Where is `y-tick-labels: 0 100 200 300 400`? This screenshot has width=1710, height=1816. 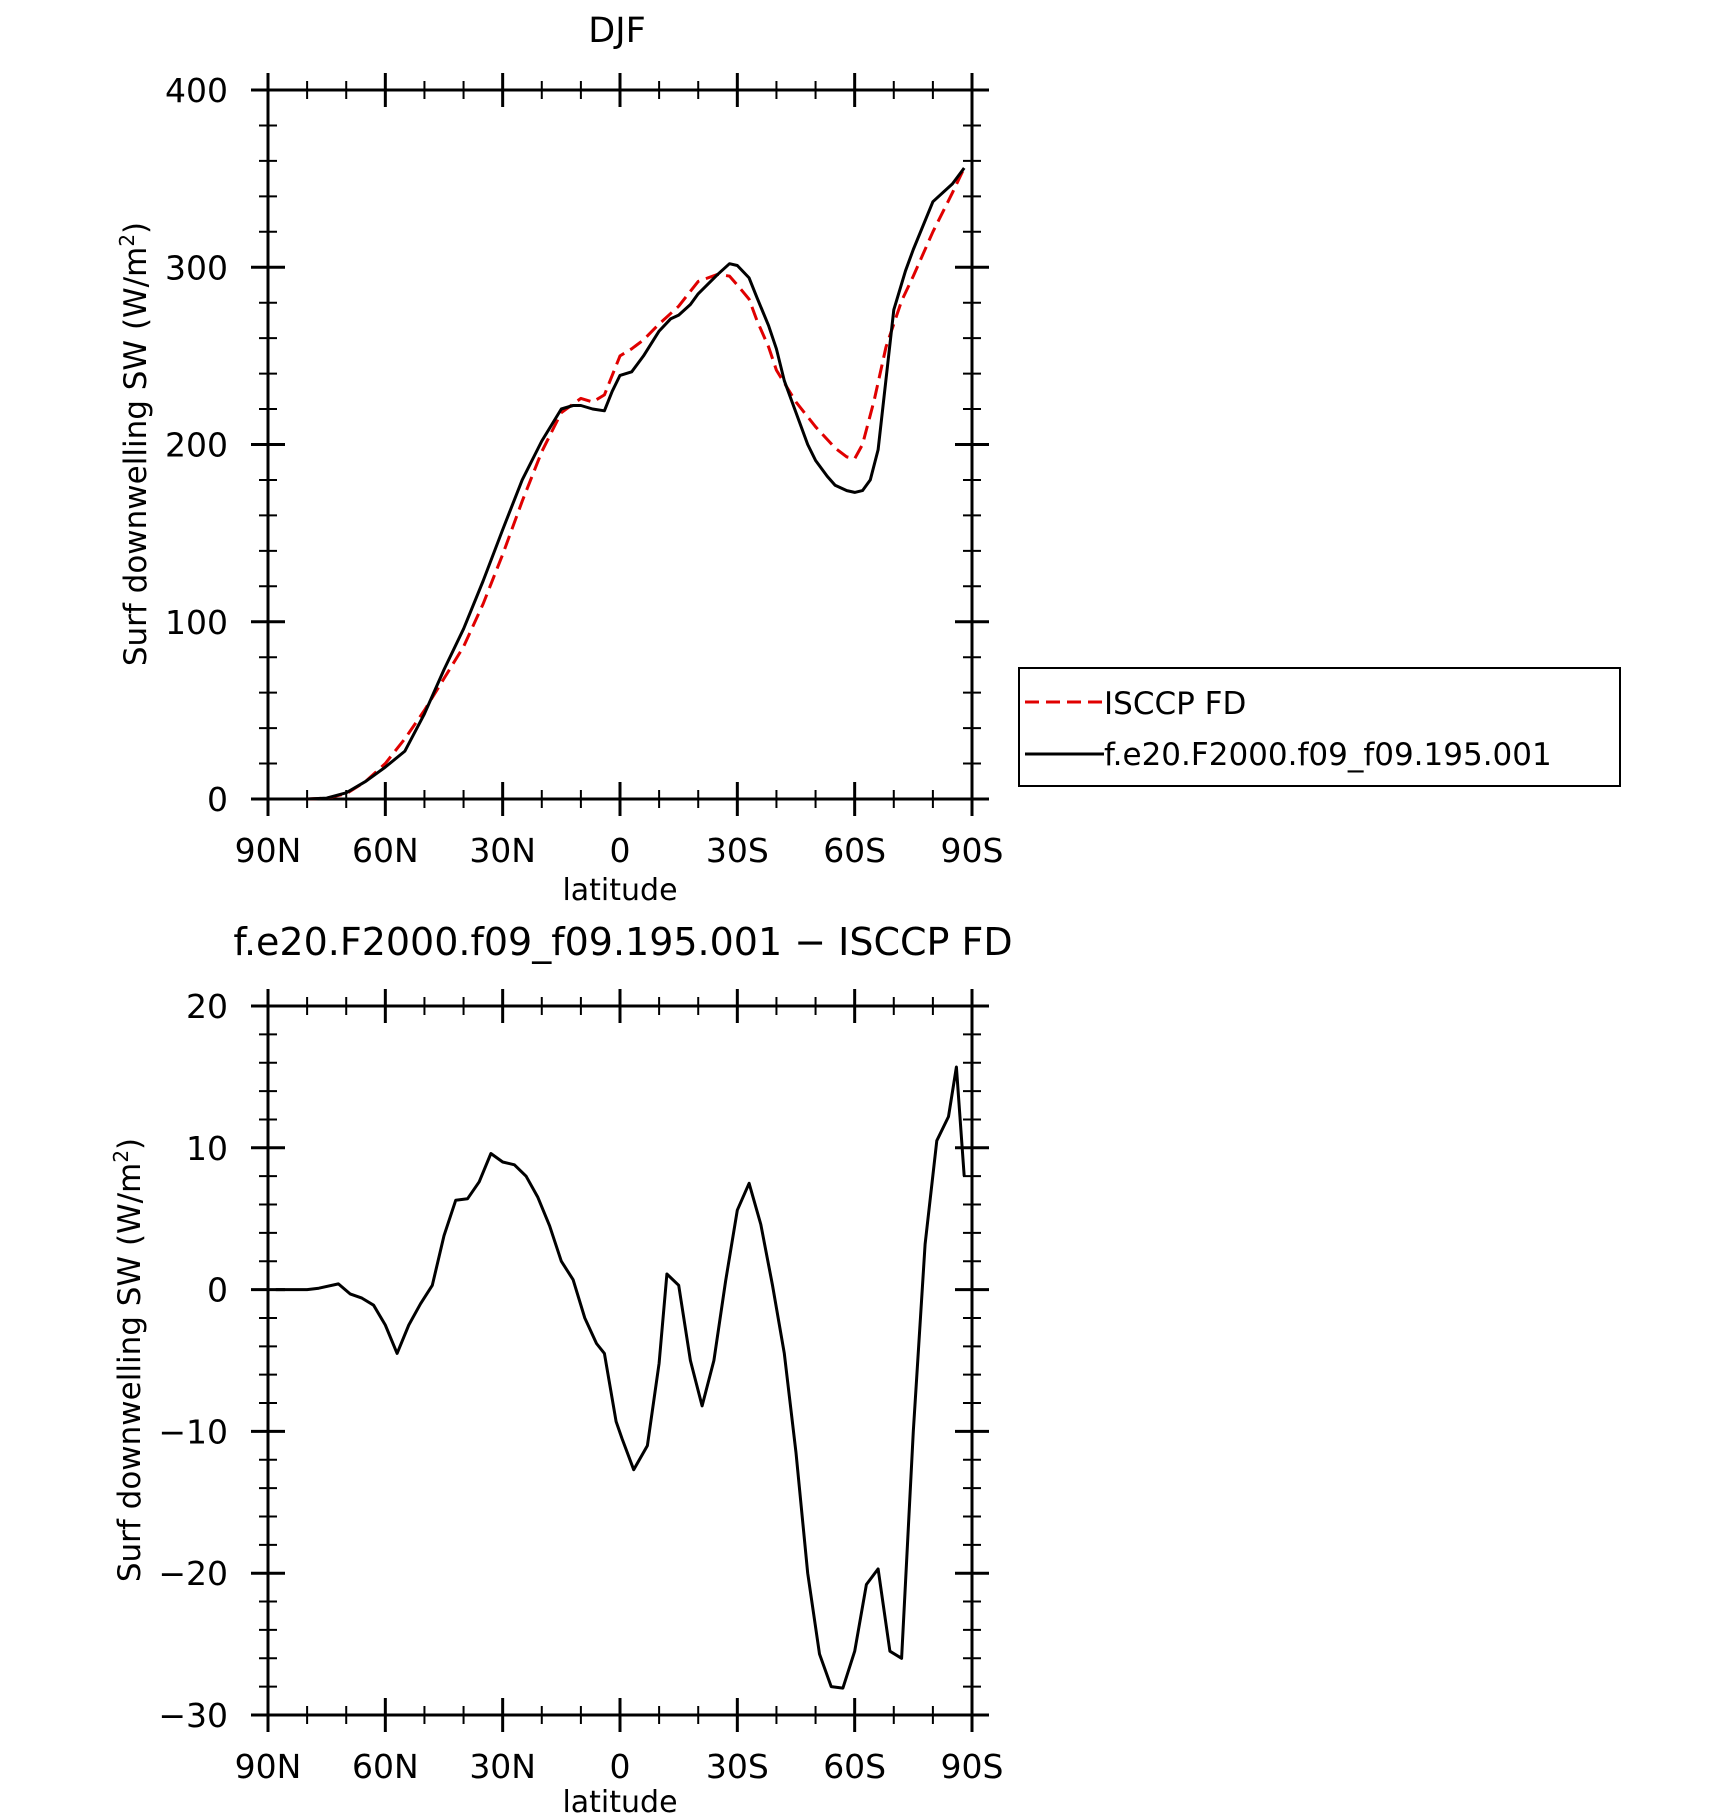 y-tick-labels: 0 100 200 300 400 is located at coordinates (196, 445).